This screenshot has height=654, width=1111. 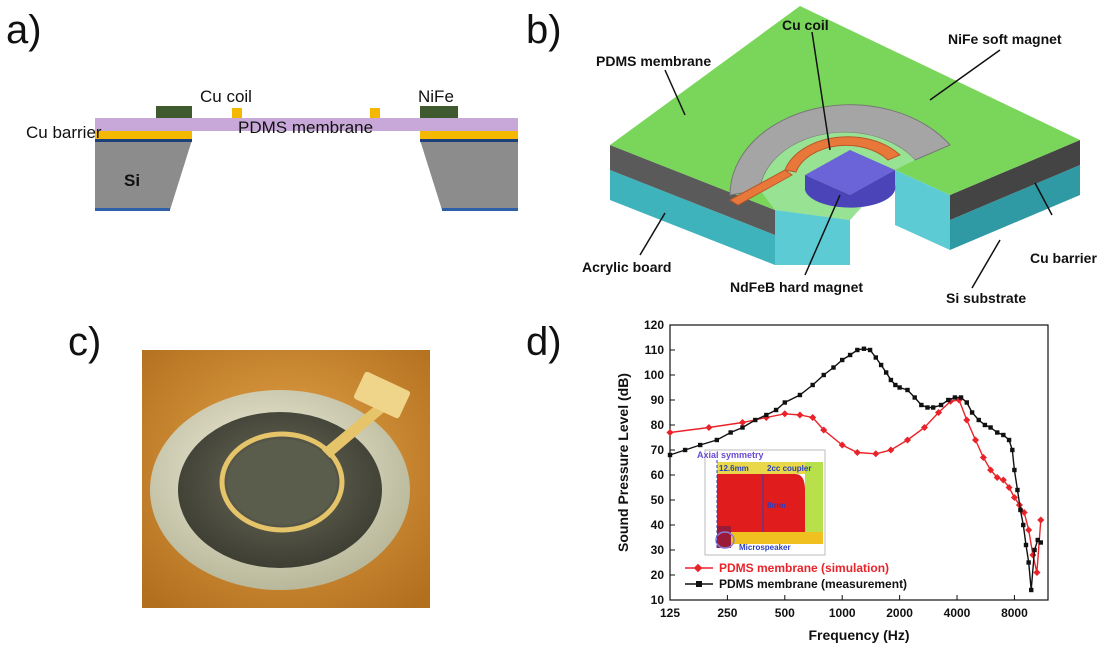 I want to click on label-si-a: Si, so click(x=132, y=180).